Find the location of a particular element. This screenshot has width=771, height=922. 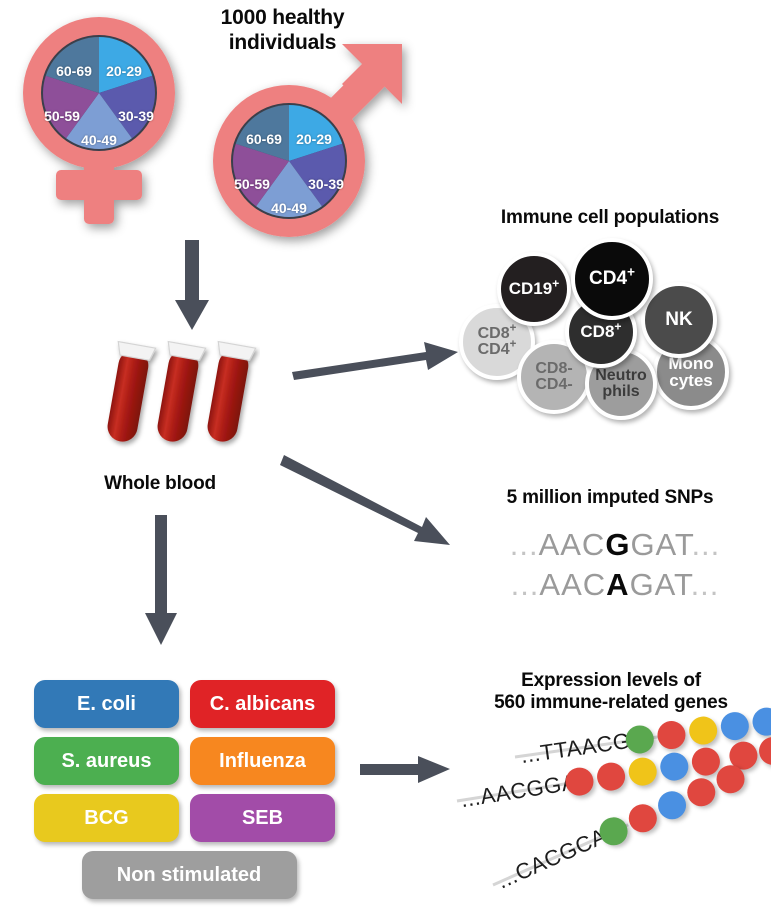

gene-expression-strands: ...TTAACGG ...AACGGAT ...CACGCAA is located at coordinates (613, 806).